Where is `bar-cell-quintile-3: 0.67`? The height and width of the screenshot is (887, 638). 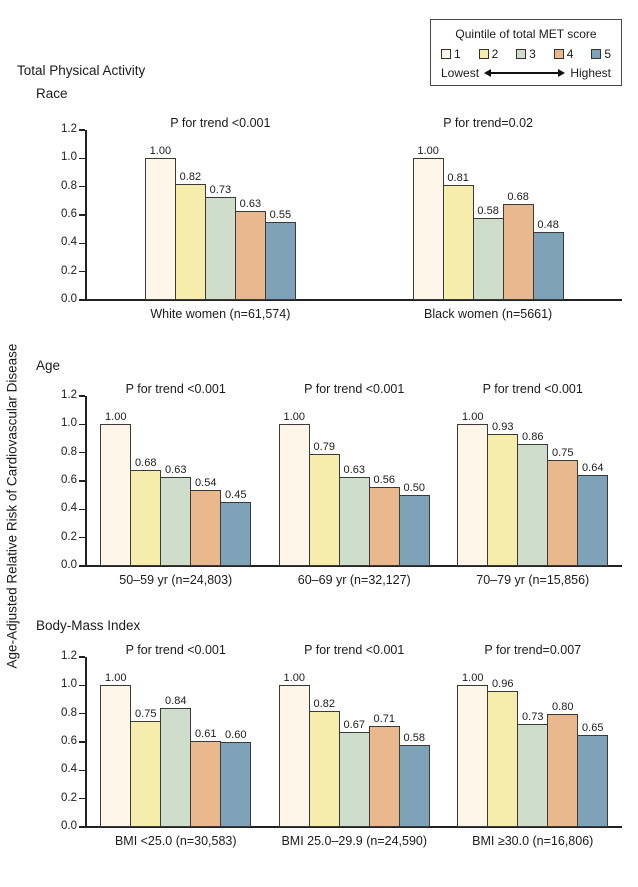 bar-cell-quintile-3: 0.67 is located at coordinates (354, 773).